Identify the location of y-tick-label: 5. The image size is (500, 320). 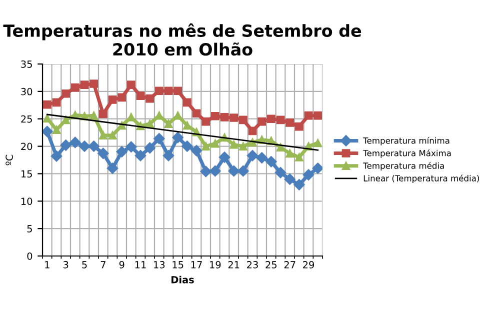
(29, 228).